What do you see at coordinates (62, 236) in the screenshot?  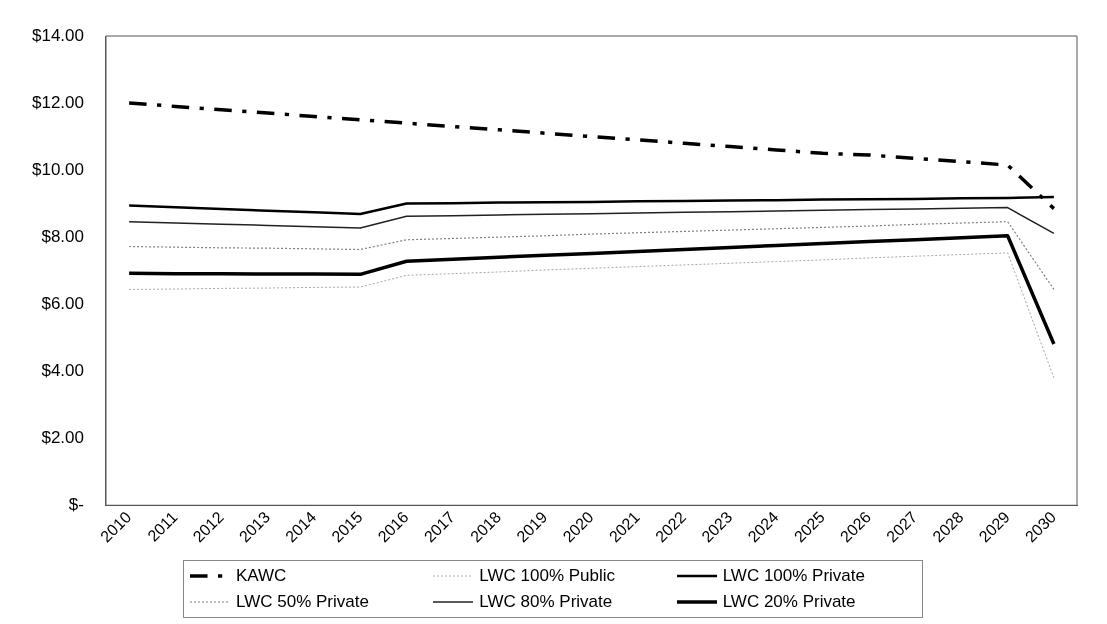 I see `y-tick-label: $8.00` at bounding box center [62, 236].